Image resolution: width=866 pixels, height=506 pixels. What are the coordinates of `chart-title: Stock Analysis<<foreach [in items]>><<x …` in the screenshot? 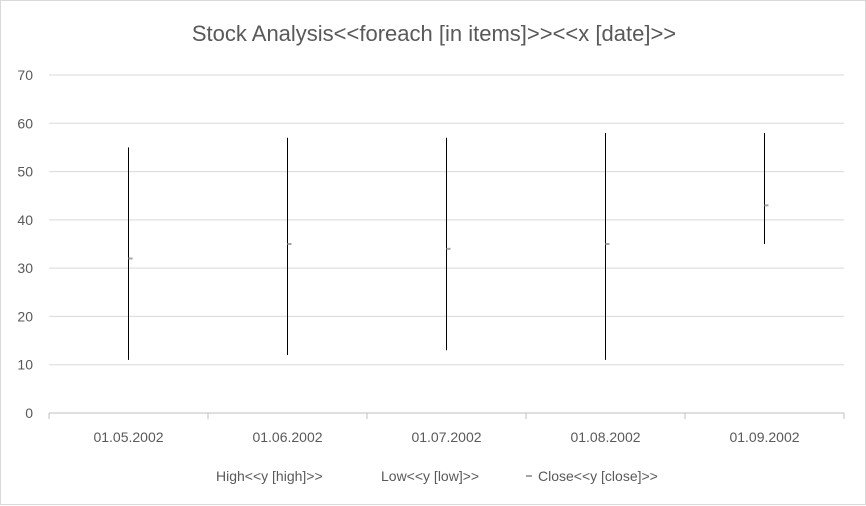 It's located at (434, 33).